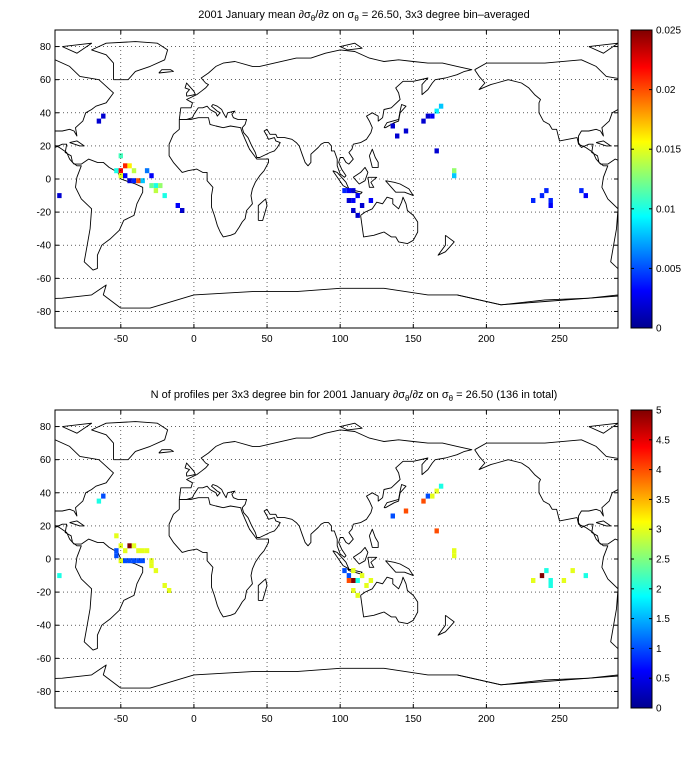 This screenshot has height=760, width=696. I want to click on title-pre: 2001 January mean ∂σ, so click(254, 15).